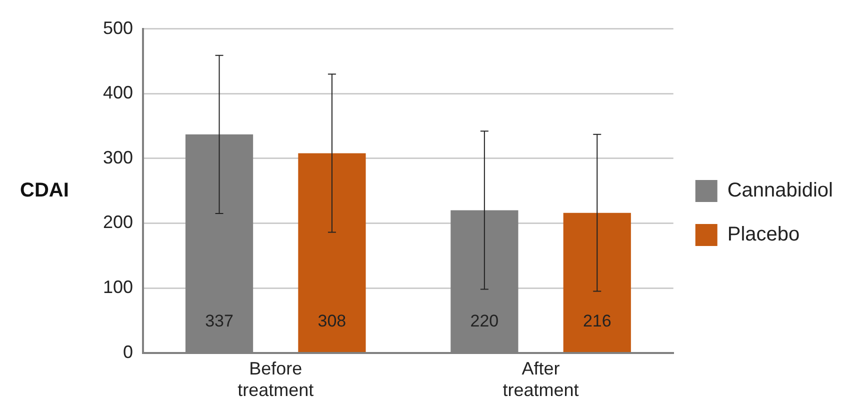  Describe the element at coordinates (276, 379) in the screenshot. I see `x-tick-label: Before treatment` at that location.